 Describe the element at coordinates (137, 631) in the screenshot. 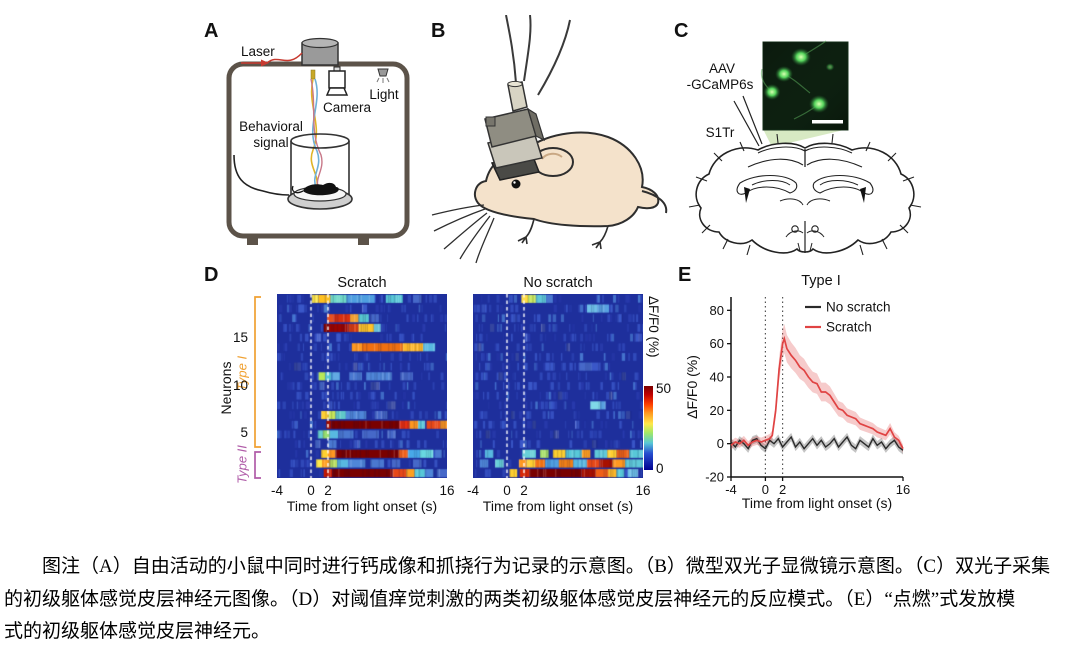

I see `caption-line-3: 式的初级躯体感觉皮层神经元。` at that location.